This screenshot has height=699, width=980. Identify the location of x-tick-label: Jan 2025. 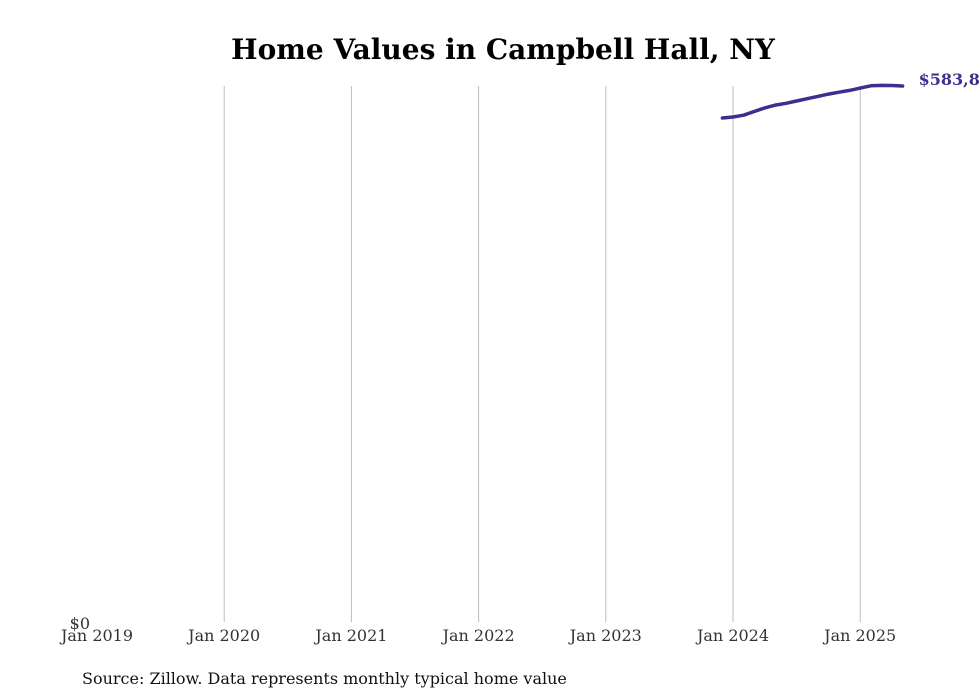
(859, 635).